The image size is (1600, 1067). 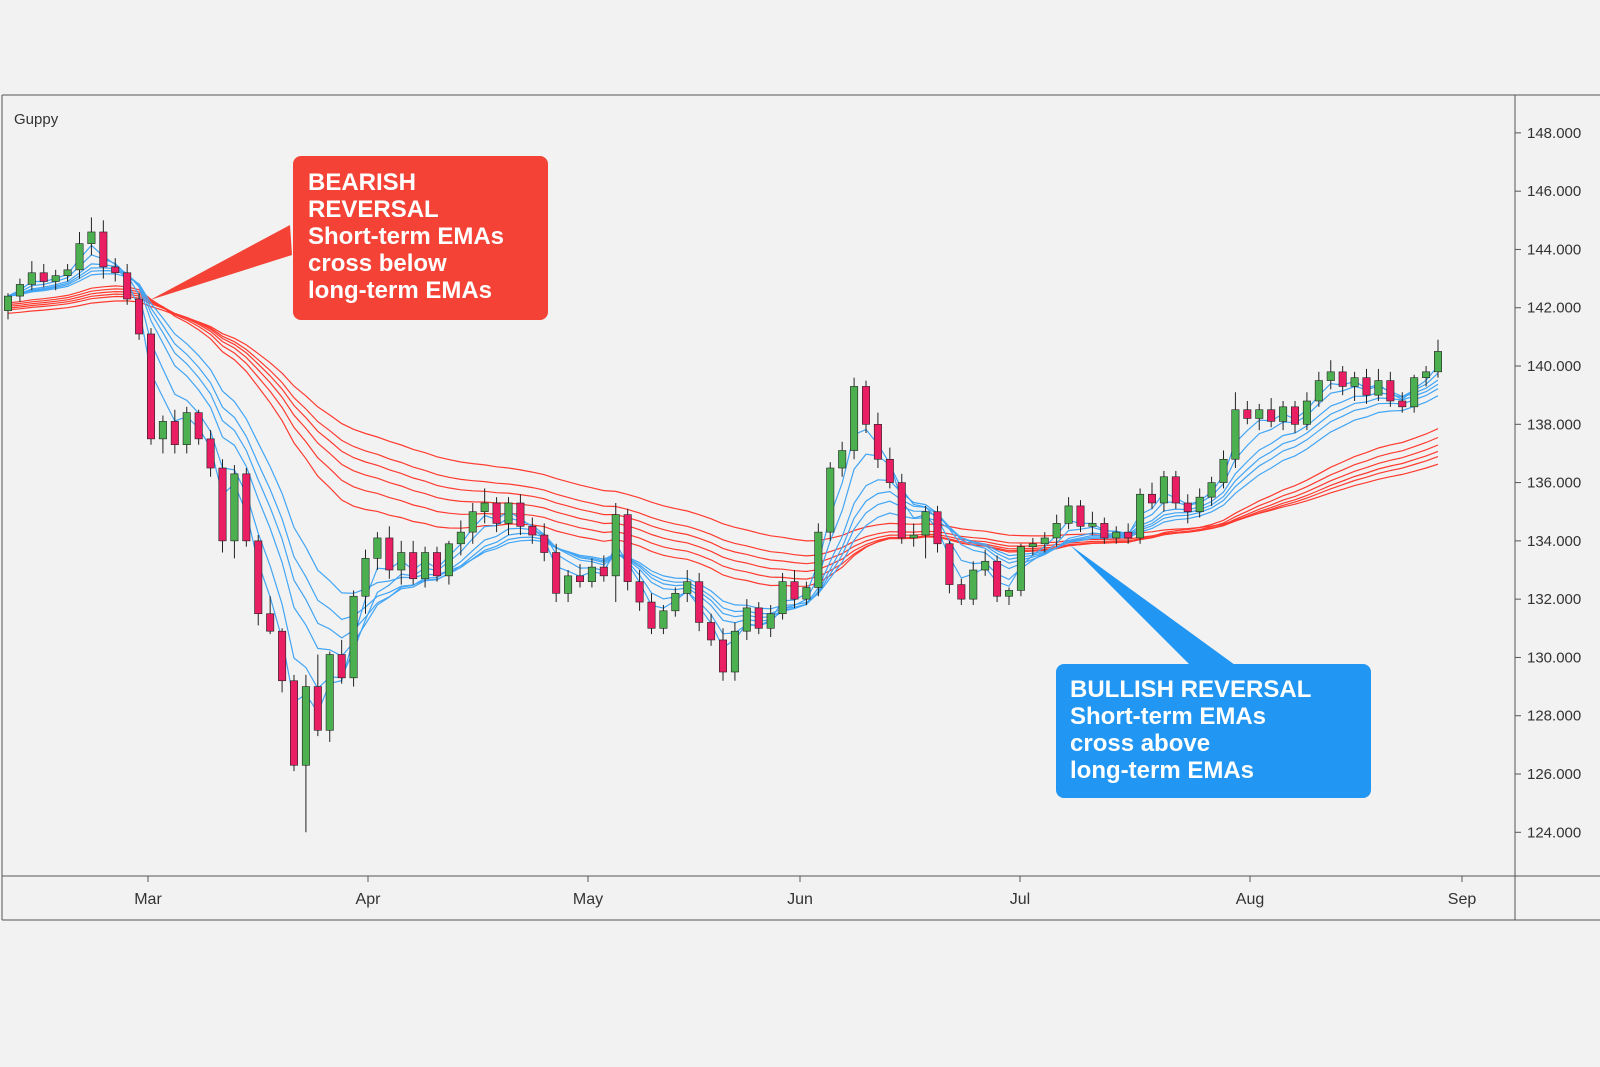 What do you see at coordinates (369, 899) in the screenshot?
I see `x-tick-label: Apr` at bounding box center [369, 899].